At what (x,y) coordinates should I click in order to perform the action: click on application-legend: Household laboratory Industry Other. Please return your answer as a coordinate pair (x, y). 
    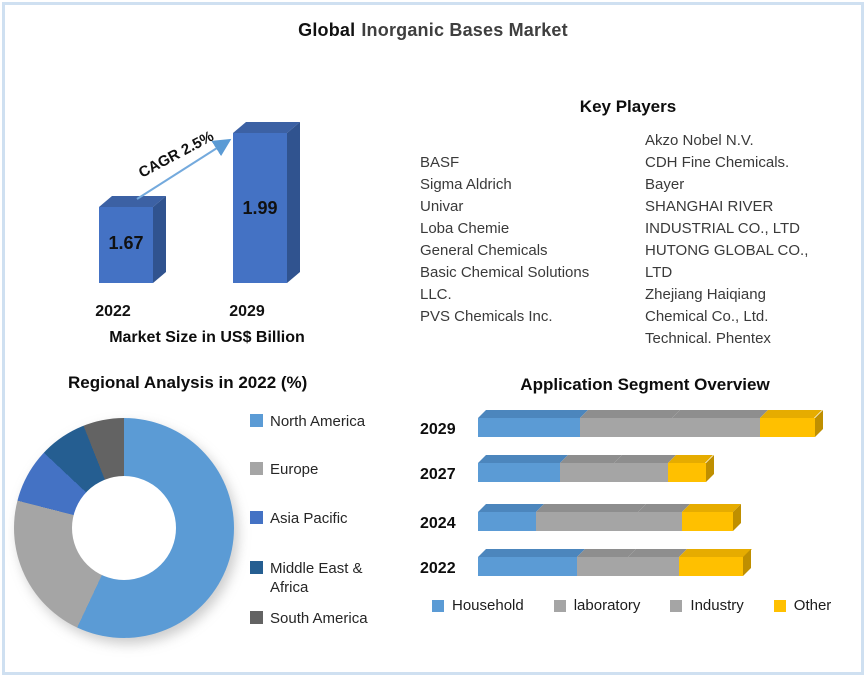
    Looking at the image, I should click on (631, 605).